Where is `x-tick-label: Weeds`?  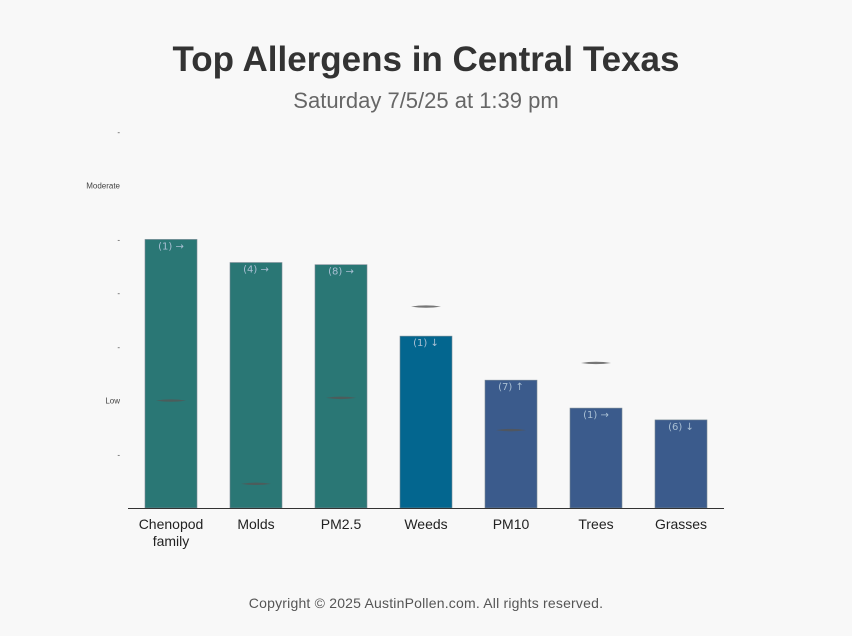 x-tick-label: Weeds is located at coordinates (425, 524).